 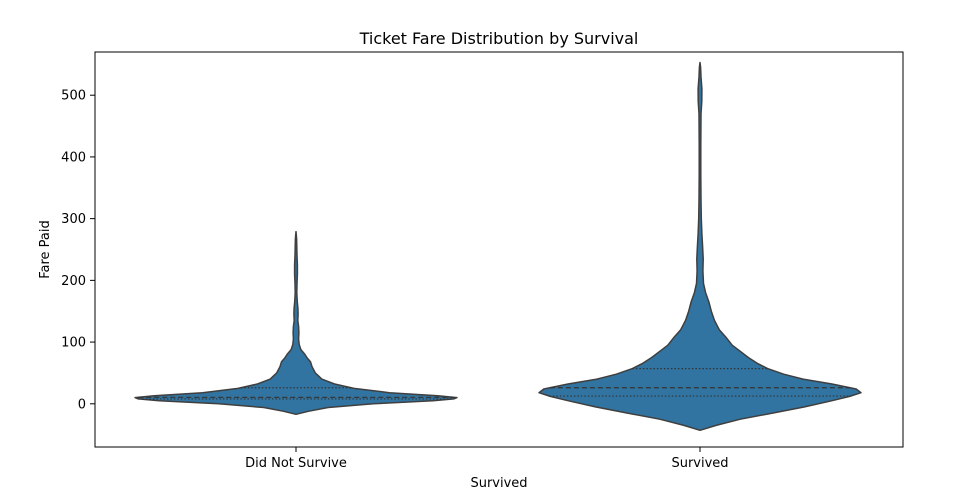 What do you see at coordinates (498, 483) in the screenshot?
I see `x-axis-label: Survived` at bounding box center [498, 483].